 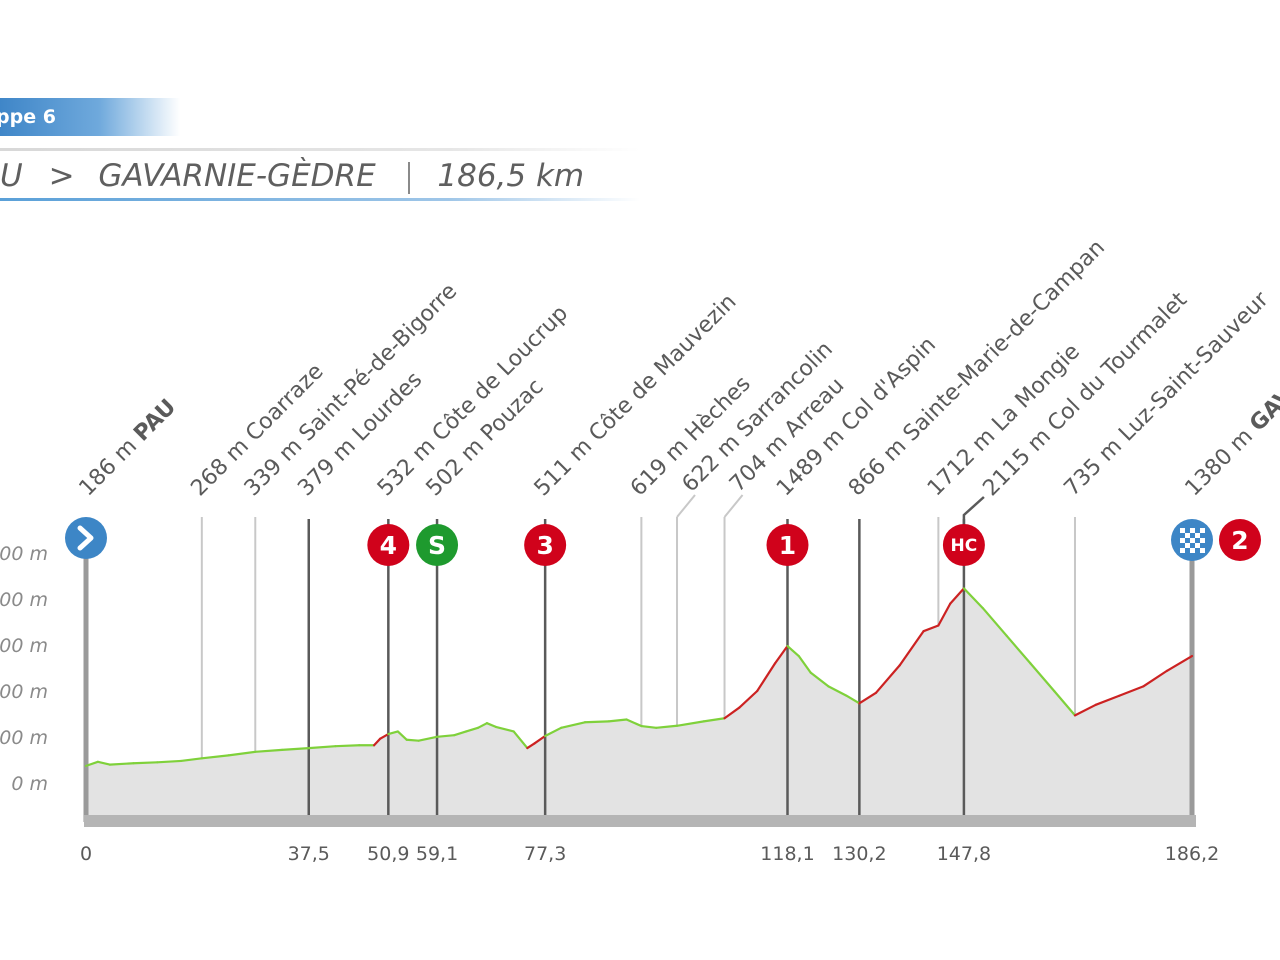 What do you see at coordinates (309, 854) in the screenshot?
I see `x-tick-label: 37,5` at bounding box center [309, 854].